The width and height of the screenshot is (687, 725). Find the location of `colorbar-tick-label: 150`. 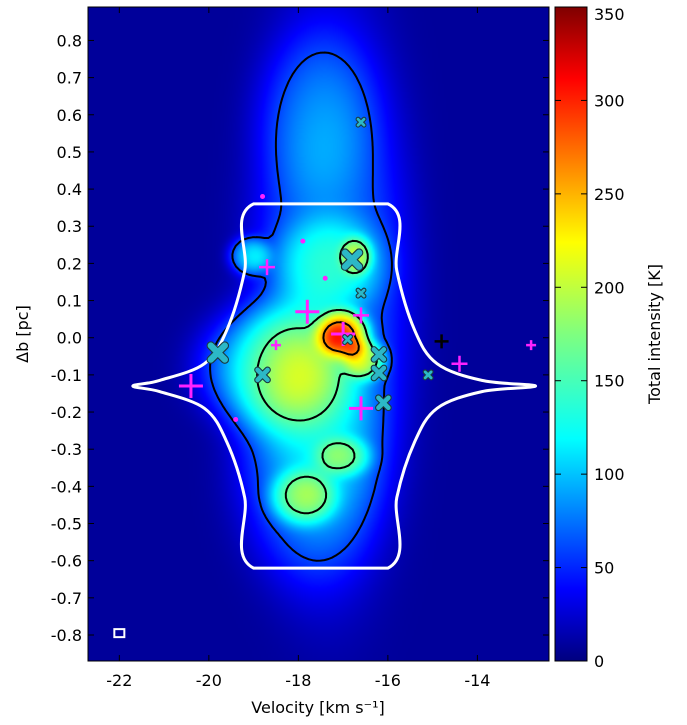

colorbar-tick-label: 150 is located at coordinates (609, 381).